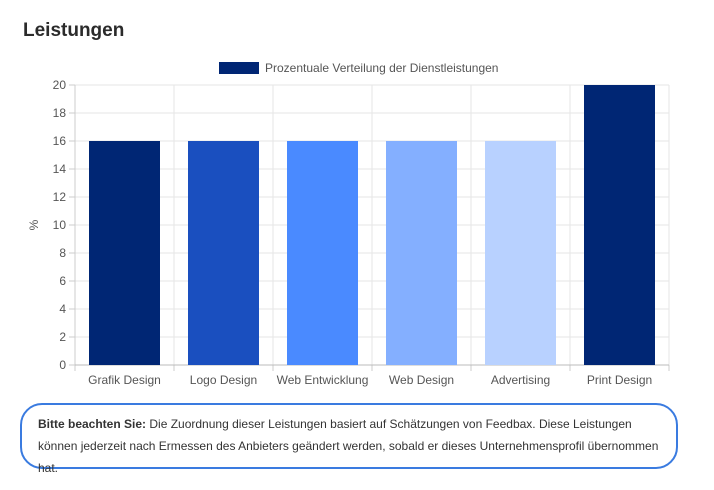 Image resolution: width=714 pixels, height=490 pixels. What do you see at coordinates (60, 141) in the screenshot?
I see `y-tick-label: 16` at bounding box center [60, 141].